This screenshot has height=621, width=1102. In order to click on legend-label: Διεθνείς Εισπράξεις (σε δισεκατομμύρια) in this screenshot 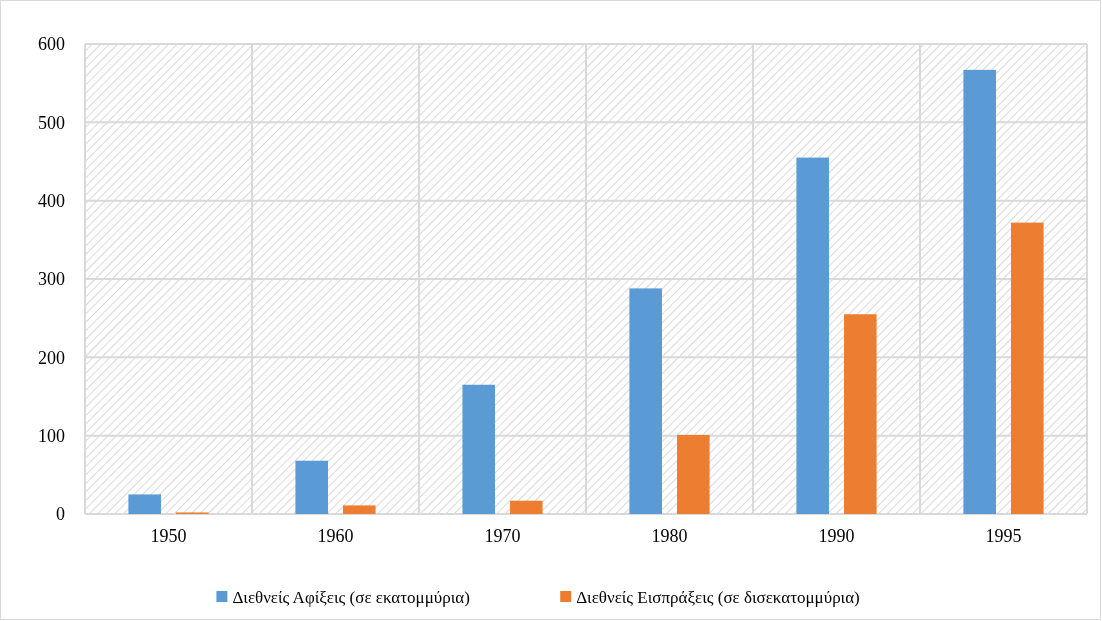, I will do `click(718, 597)`.